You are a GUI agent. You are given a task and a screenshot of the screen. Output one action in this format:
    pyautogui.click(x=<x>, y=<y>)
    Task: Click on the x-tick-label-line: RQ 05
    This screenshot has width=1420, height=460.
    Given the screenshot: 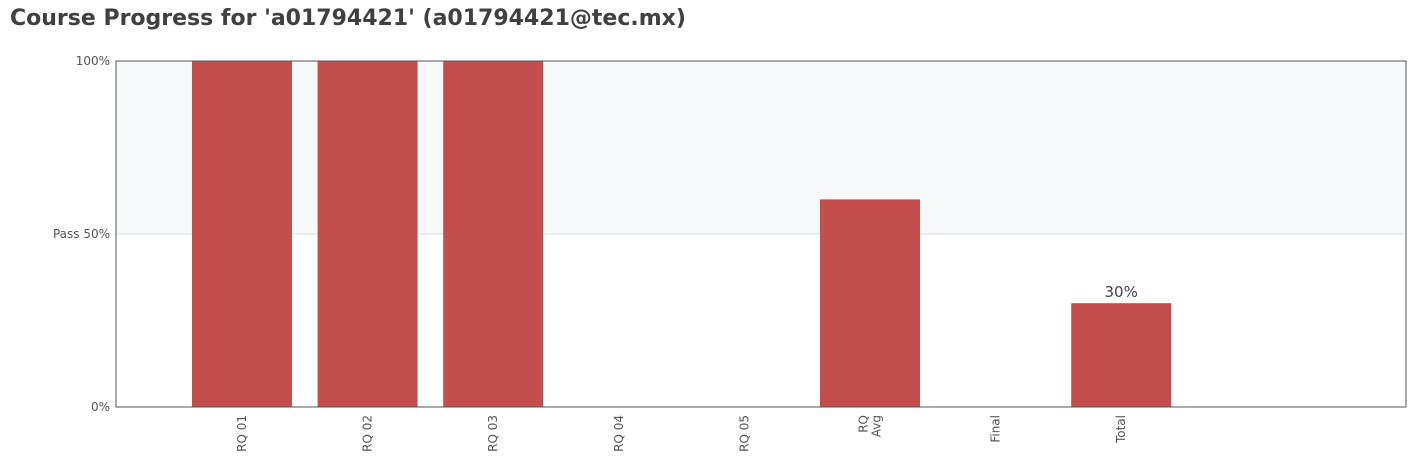 What is the action you would take?
    pyautogui.click(x=744, y=433)
    